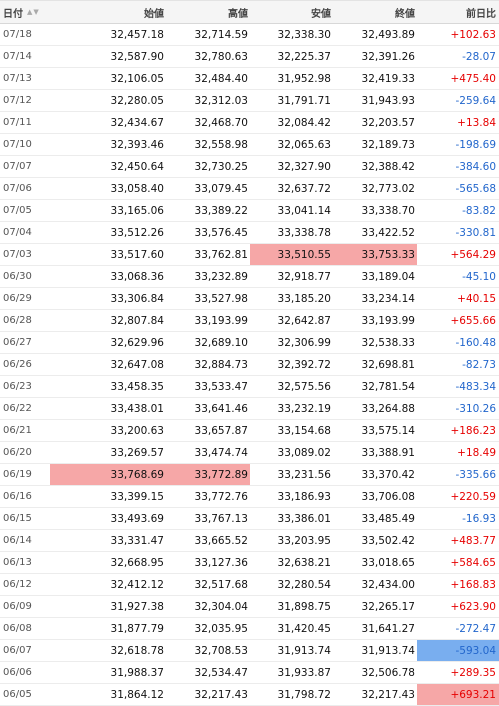 Image resolution: width=499 pixels, height=706 pixels. What do you see at coordinates (17, 650) in the screenshot?
I see `cell-date: 06/07` at bounding box center [17, 650].